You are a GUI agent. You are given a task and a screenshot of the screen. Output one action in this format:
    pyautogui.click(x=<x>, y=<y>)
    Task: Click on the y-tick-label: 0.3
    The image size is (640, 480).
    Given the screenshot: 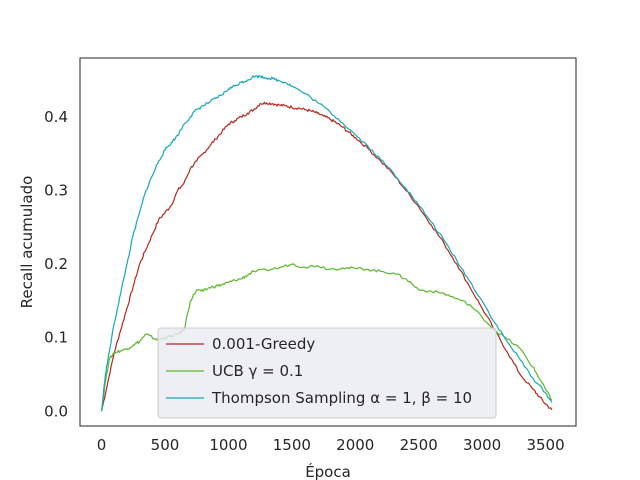 What is the action you would take?
    pyautogui.click(x=56, y=190)
    